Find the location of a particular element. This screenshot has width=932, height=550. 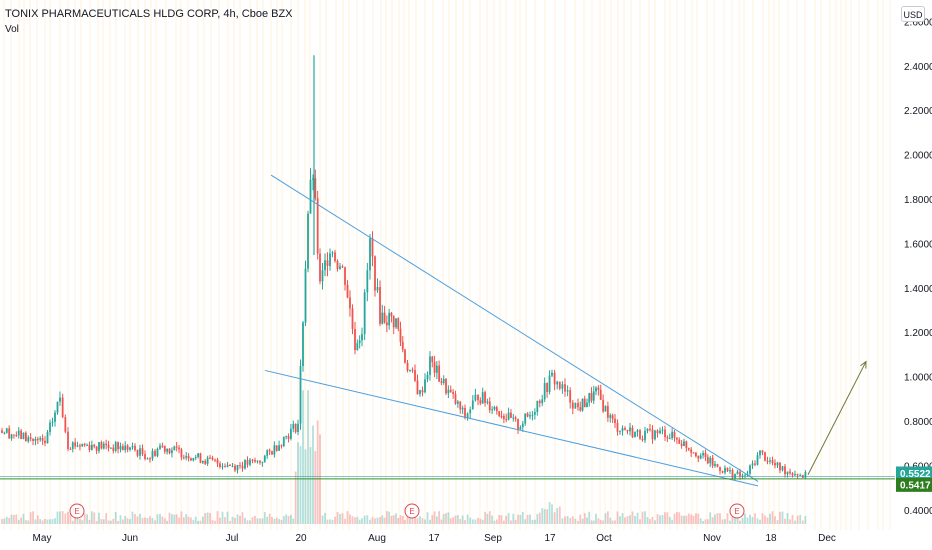

time-axis: May Jun Jul 20 Aug 17 Sep 17 Oct Nov 18 Dec is located at coordinates (447, 540).